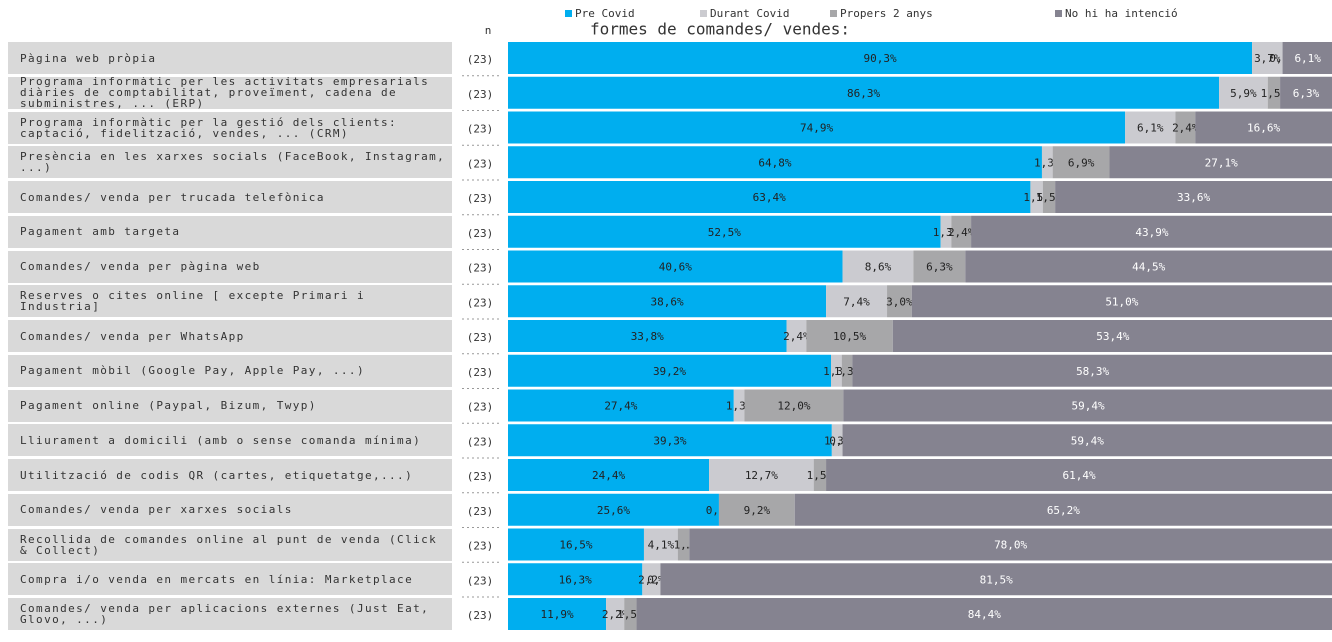 The image size is (1332, 642). Describe the element at coordinates (608, 475) in the screenshot. I see `value-label: 24,4%` at that location.